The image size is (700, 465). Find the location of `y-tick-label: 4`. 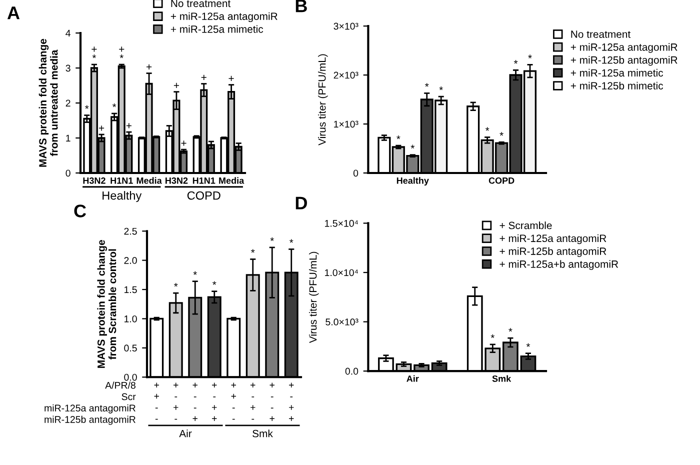

y-tick-label: 4 is located at coordinates (68, 33).